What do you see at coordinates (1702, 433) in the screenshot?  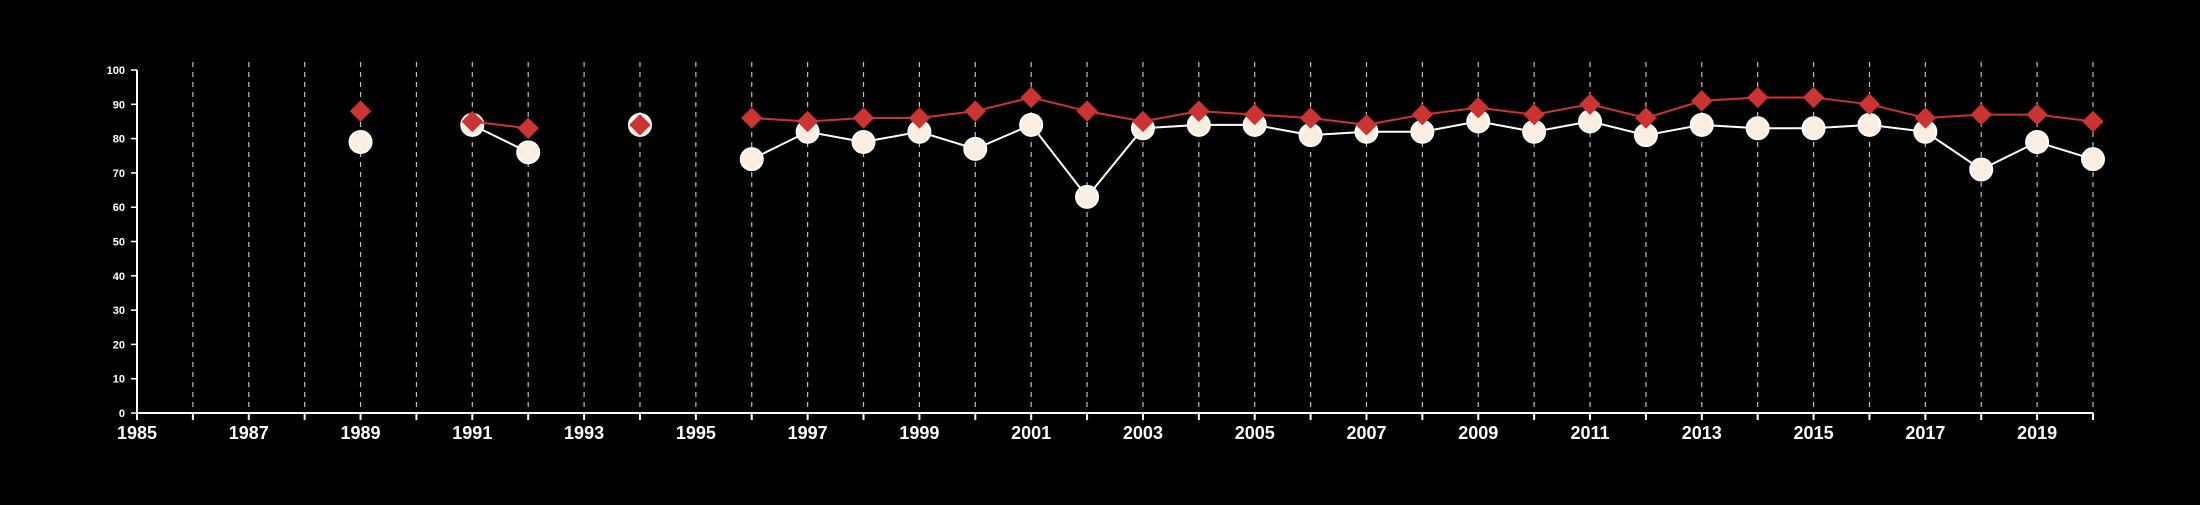 I see `x-tick-label: 2013` at bounding box center [1702, 433].